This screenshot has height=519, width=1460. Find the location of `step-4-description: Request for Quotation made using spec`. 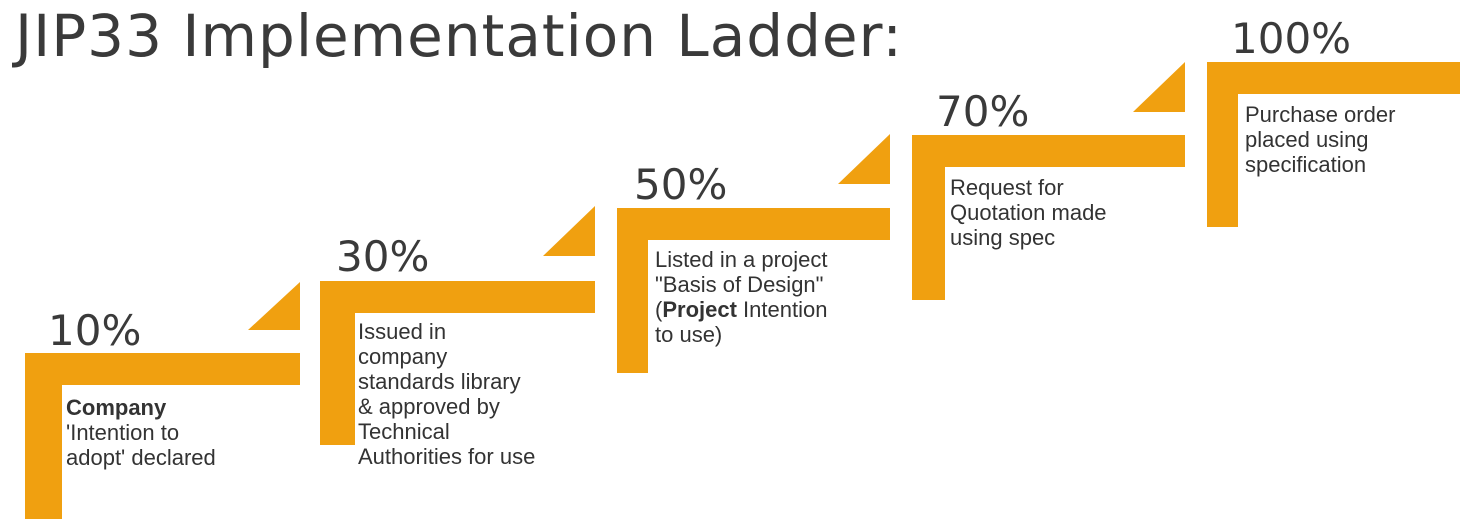

step-4-description: Request for Quotation made using spec is located at coordinates (1028, 212).